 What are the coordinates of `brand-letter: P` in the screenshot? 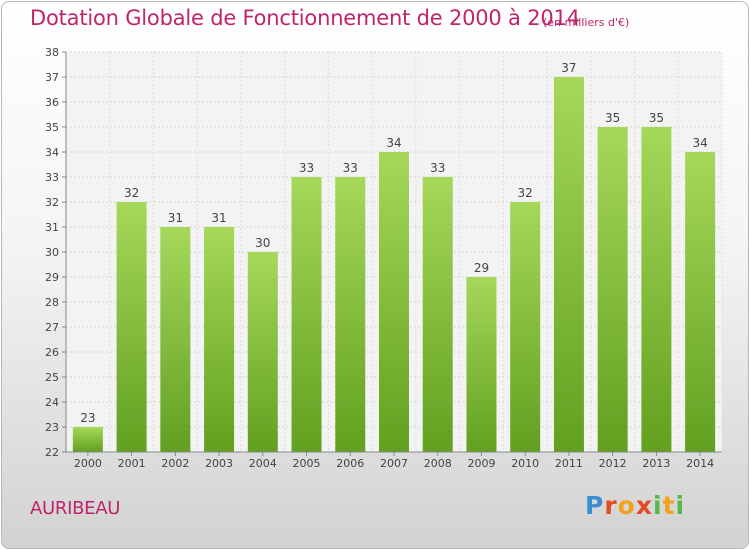 It's located at (595, 505).